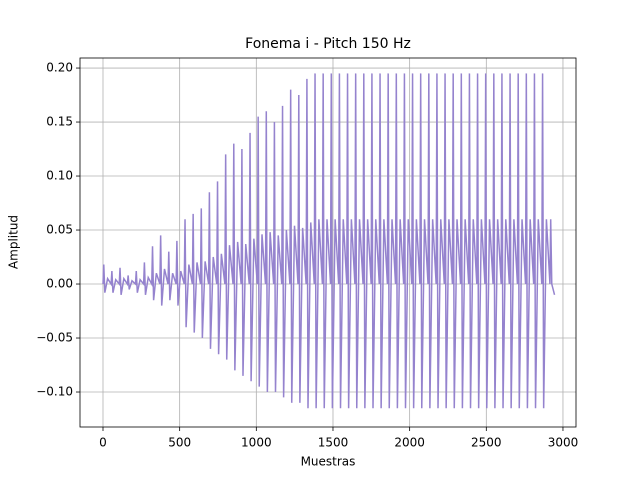 The image size is (640, 484). I want to click on x-tick-label: 1000, so click(256, 443).